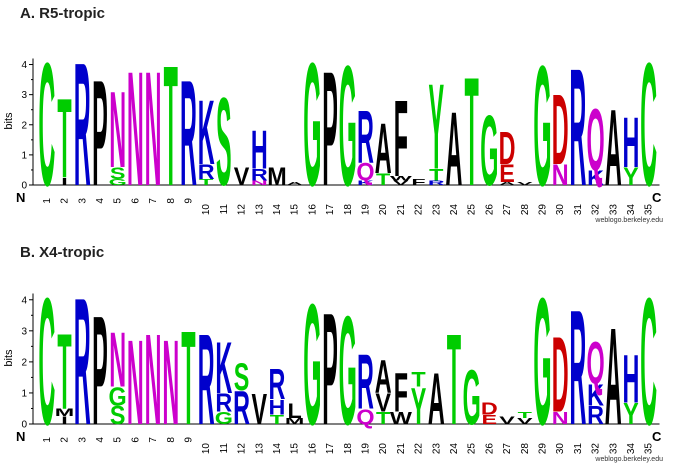 Image resolution: width=683 pixels, height=468 pixels. Describe the element at coordinates (82, 201) in the screenshot. I see `x-tick-label: 3` at that location.